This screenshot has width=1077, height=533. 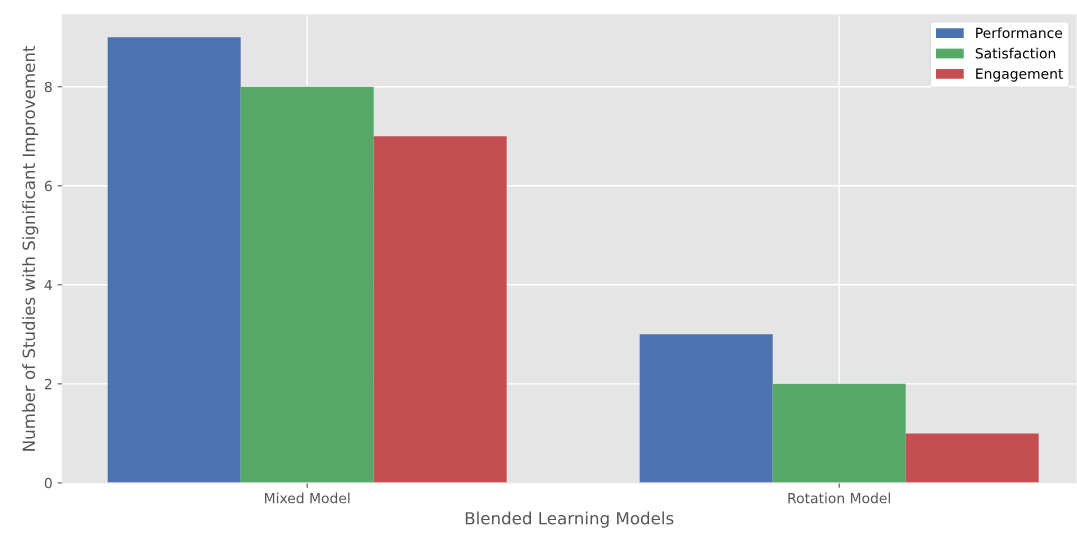 What do you see at coordinates (30, 248) in the screenshot?
I see `y-axis-title: Number of Studies with Significant Improvement` at bounding box center [30, 248].